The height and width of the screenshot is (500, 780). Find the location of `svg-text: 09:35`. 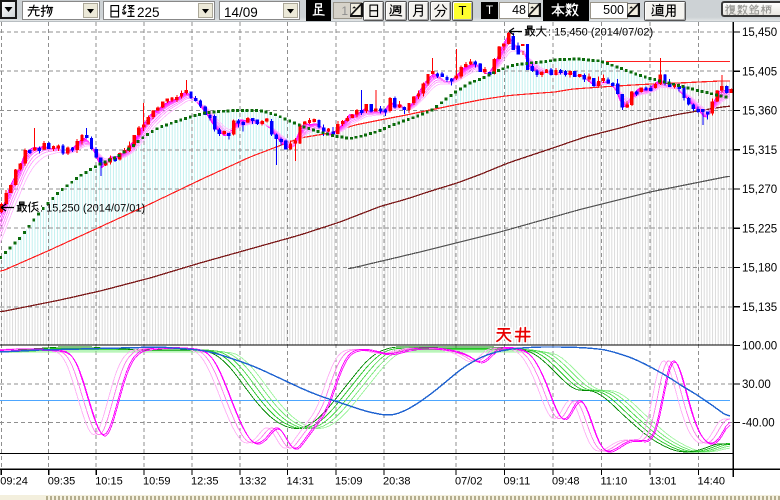

svg-text: 09:35 is located at coordinates (62, 482).